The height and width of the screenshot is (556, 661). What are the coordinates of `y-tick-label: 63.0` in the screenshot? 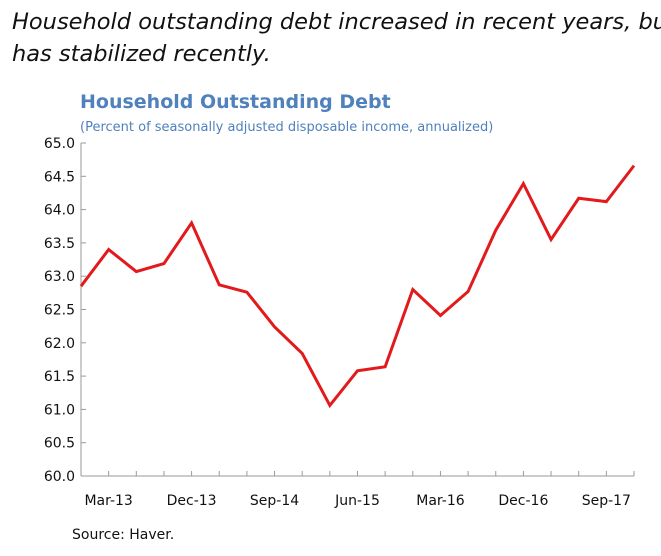 It's located at (59, 277).